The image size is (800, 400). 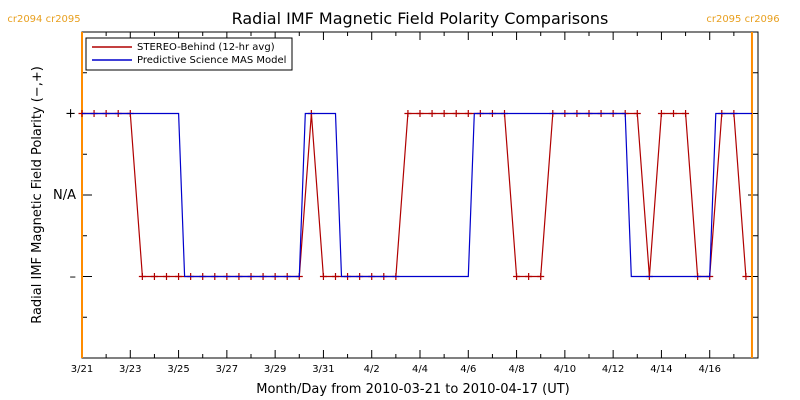 I want to click on rotation-label-left: cr2094 cr2095, so click(x=43, y=19).